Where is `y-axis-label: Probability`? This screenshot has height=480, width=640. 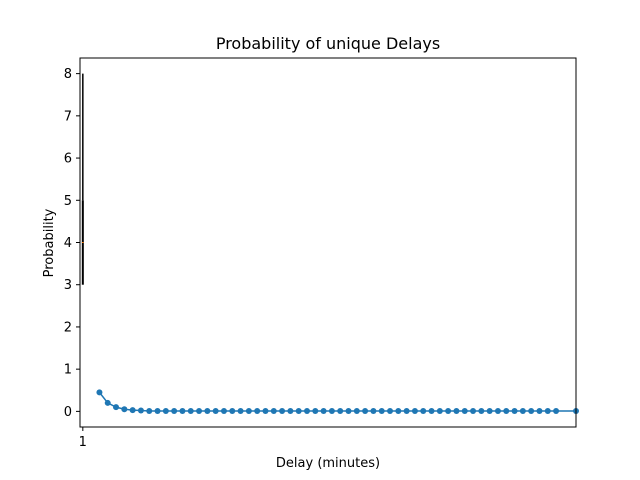
y-axis-label: Probability is located at coordinates (49, 242).